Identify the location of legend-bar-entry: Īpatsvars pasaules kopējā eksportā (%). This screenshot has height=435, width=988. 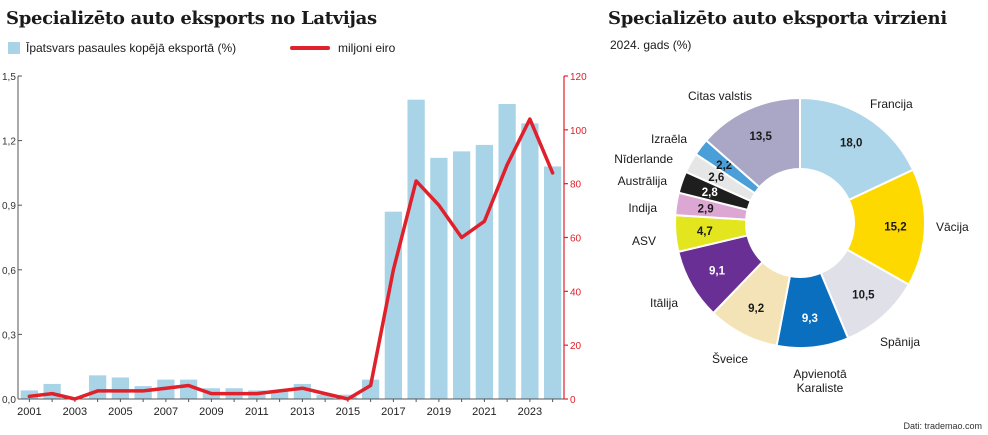
(122, 48).